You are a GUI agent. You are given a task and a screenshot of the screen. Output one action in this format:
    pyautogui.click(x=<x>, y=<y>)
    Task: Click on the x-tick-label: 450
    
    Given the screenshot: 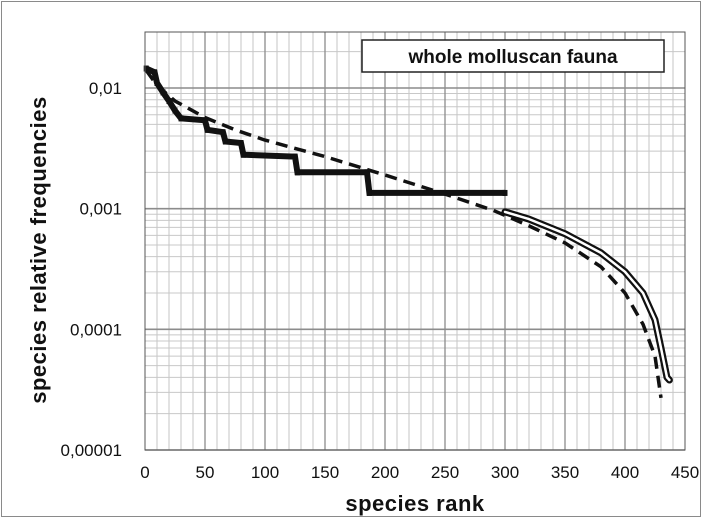 What is the action you would take?
    pyautogui.click(x=685, y=472)
    